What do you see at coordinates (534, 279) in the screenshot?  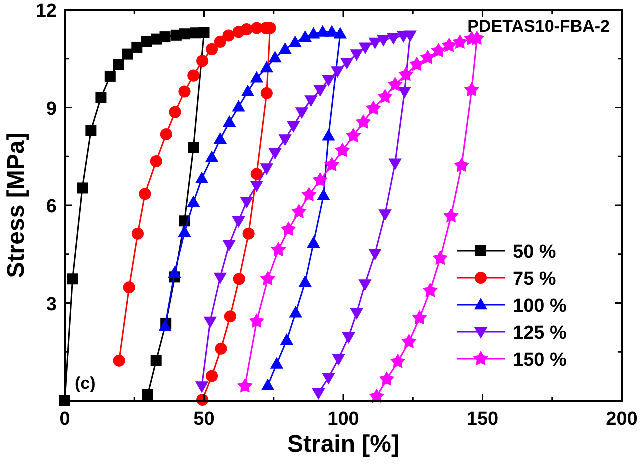 I see `legend-label: 75 %` at bounding box center [534, 279].